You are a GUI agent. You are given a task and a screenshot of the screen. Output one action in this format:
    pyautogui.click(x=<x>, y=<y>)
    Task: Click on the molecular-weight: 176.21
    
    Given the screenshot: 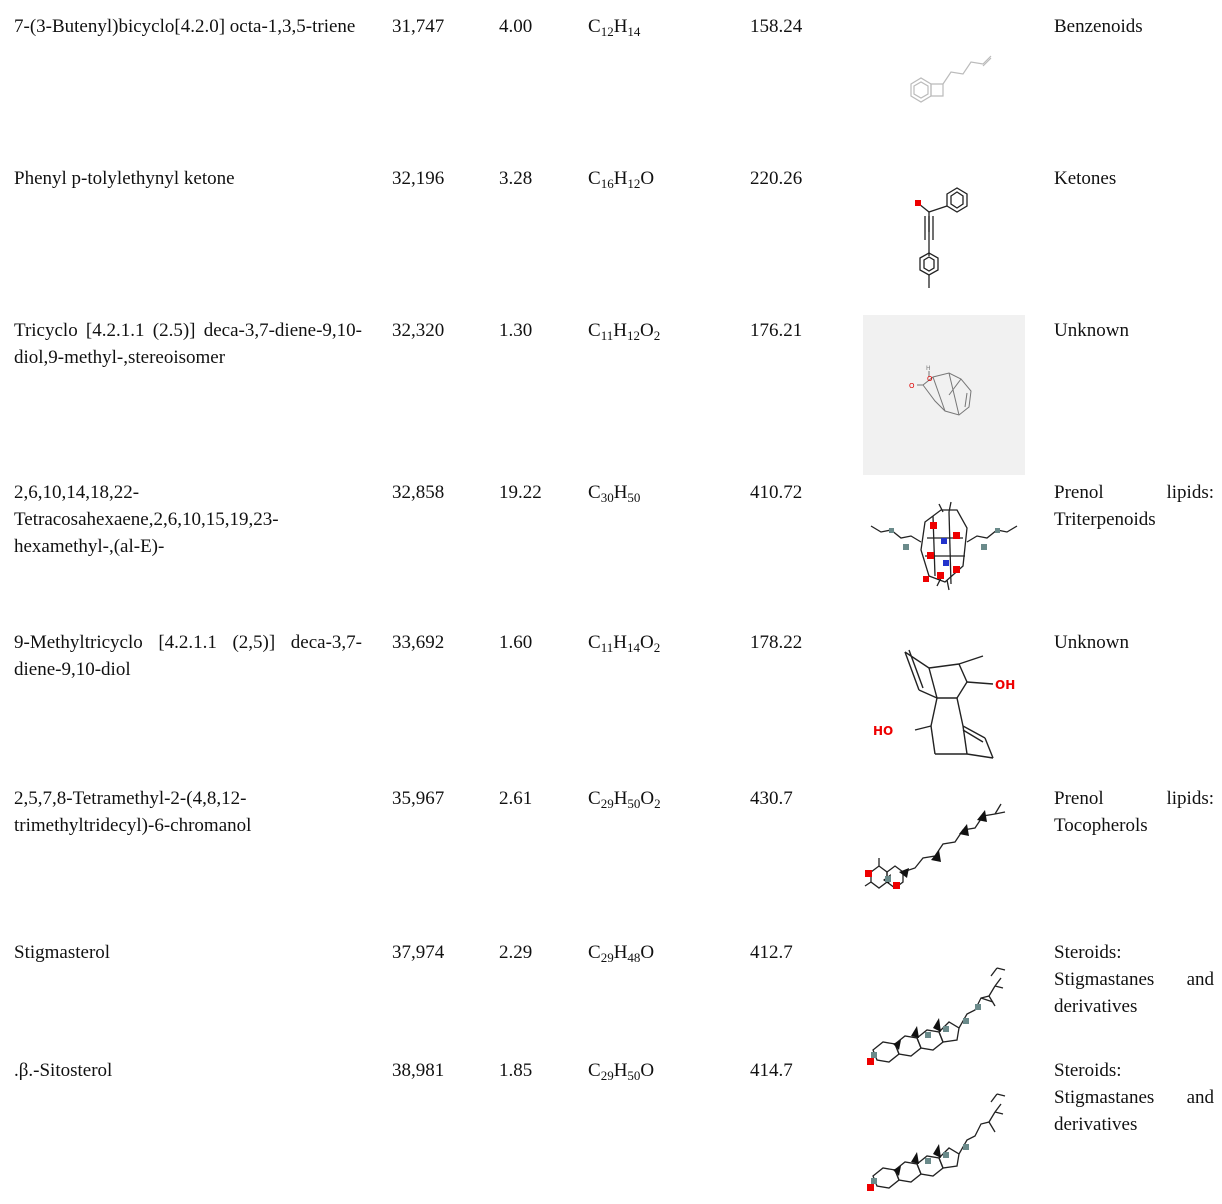 What is the action you would take?
    pyautogui.click(x=776, y=330)
    